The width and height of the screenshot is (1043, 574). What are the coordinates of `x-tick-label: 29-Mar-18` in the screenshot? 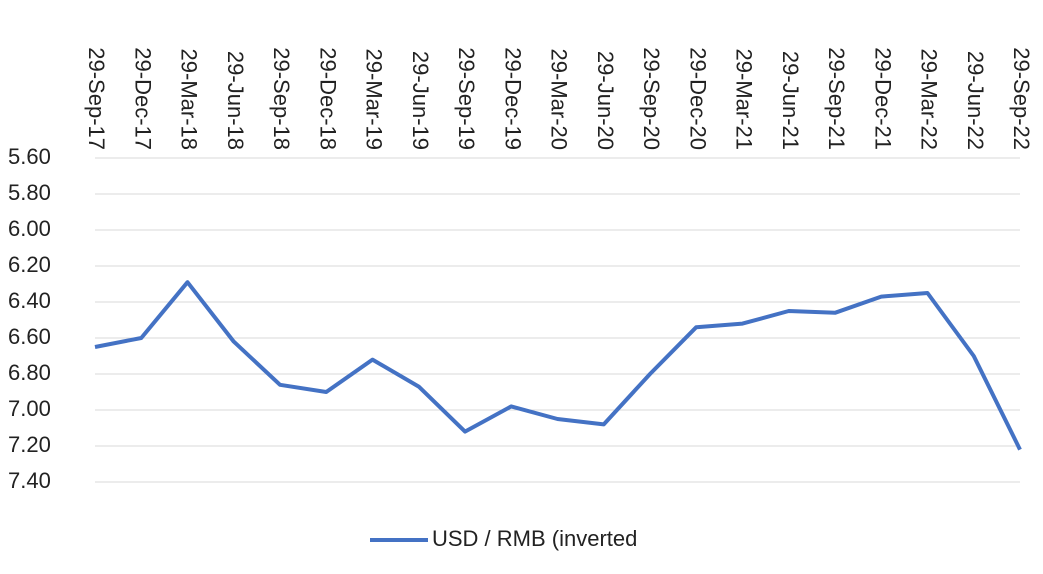 It's located at (189, 99).